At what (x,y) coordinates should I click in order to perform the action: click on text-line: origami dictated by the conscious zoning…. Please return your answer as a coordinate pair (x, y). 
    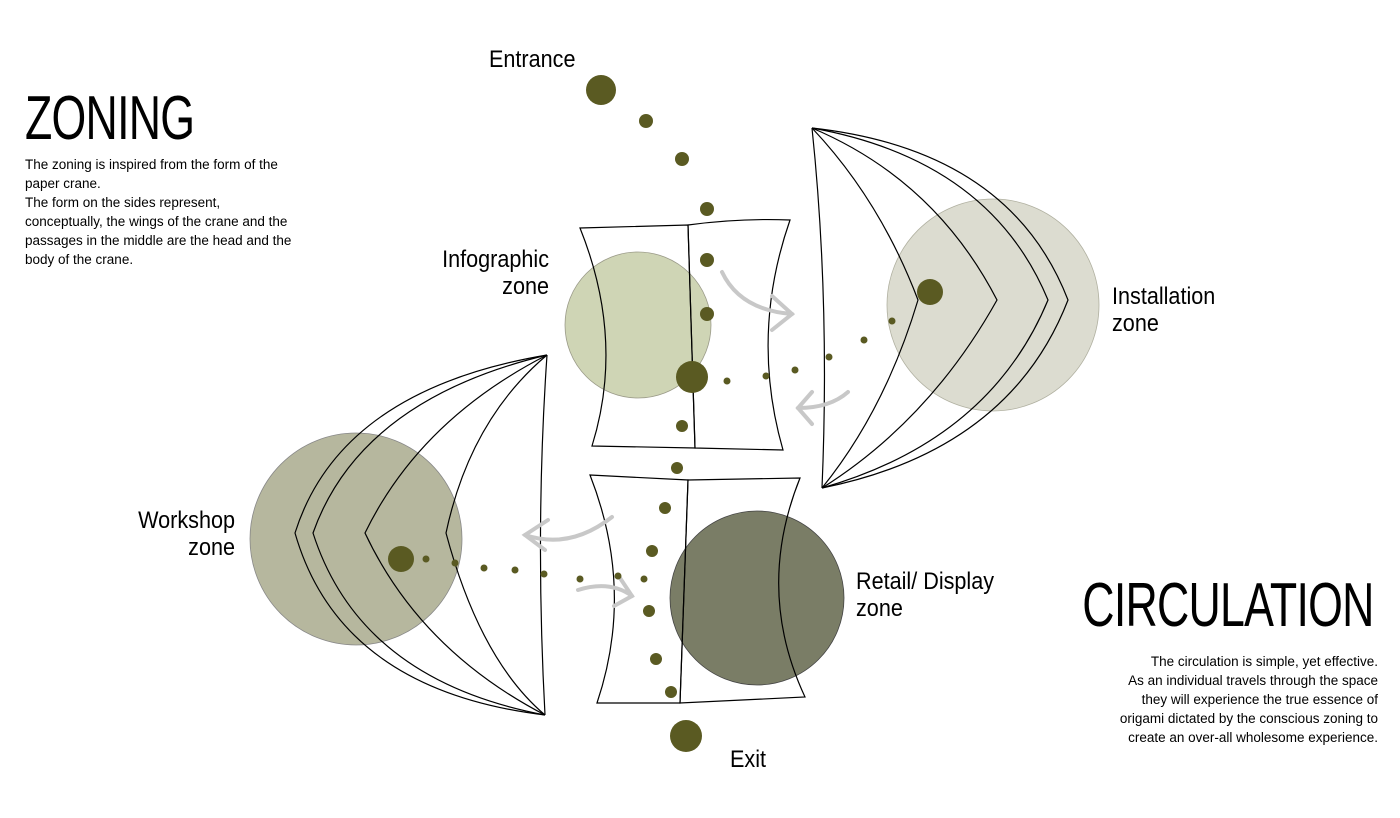
    Looking at the image, I should click on (1248, 718).